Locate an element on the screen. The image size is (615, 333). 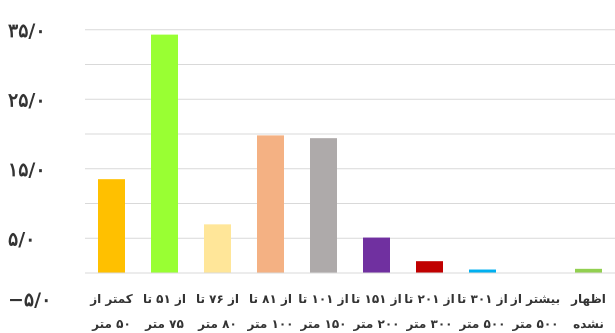
x-tick-label: از ۱۵۱ تا is located at coordinates (376, 299).